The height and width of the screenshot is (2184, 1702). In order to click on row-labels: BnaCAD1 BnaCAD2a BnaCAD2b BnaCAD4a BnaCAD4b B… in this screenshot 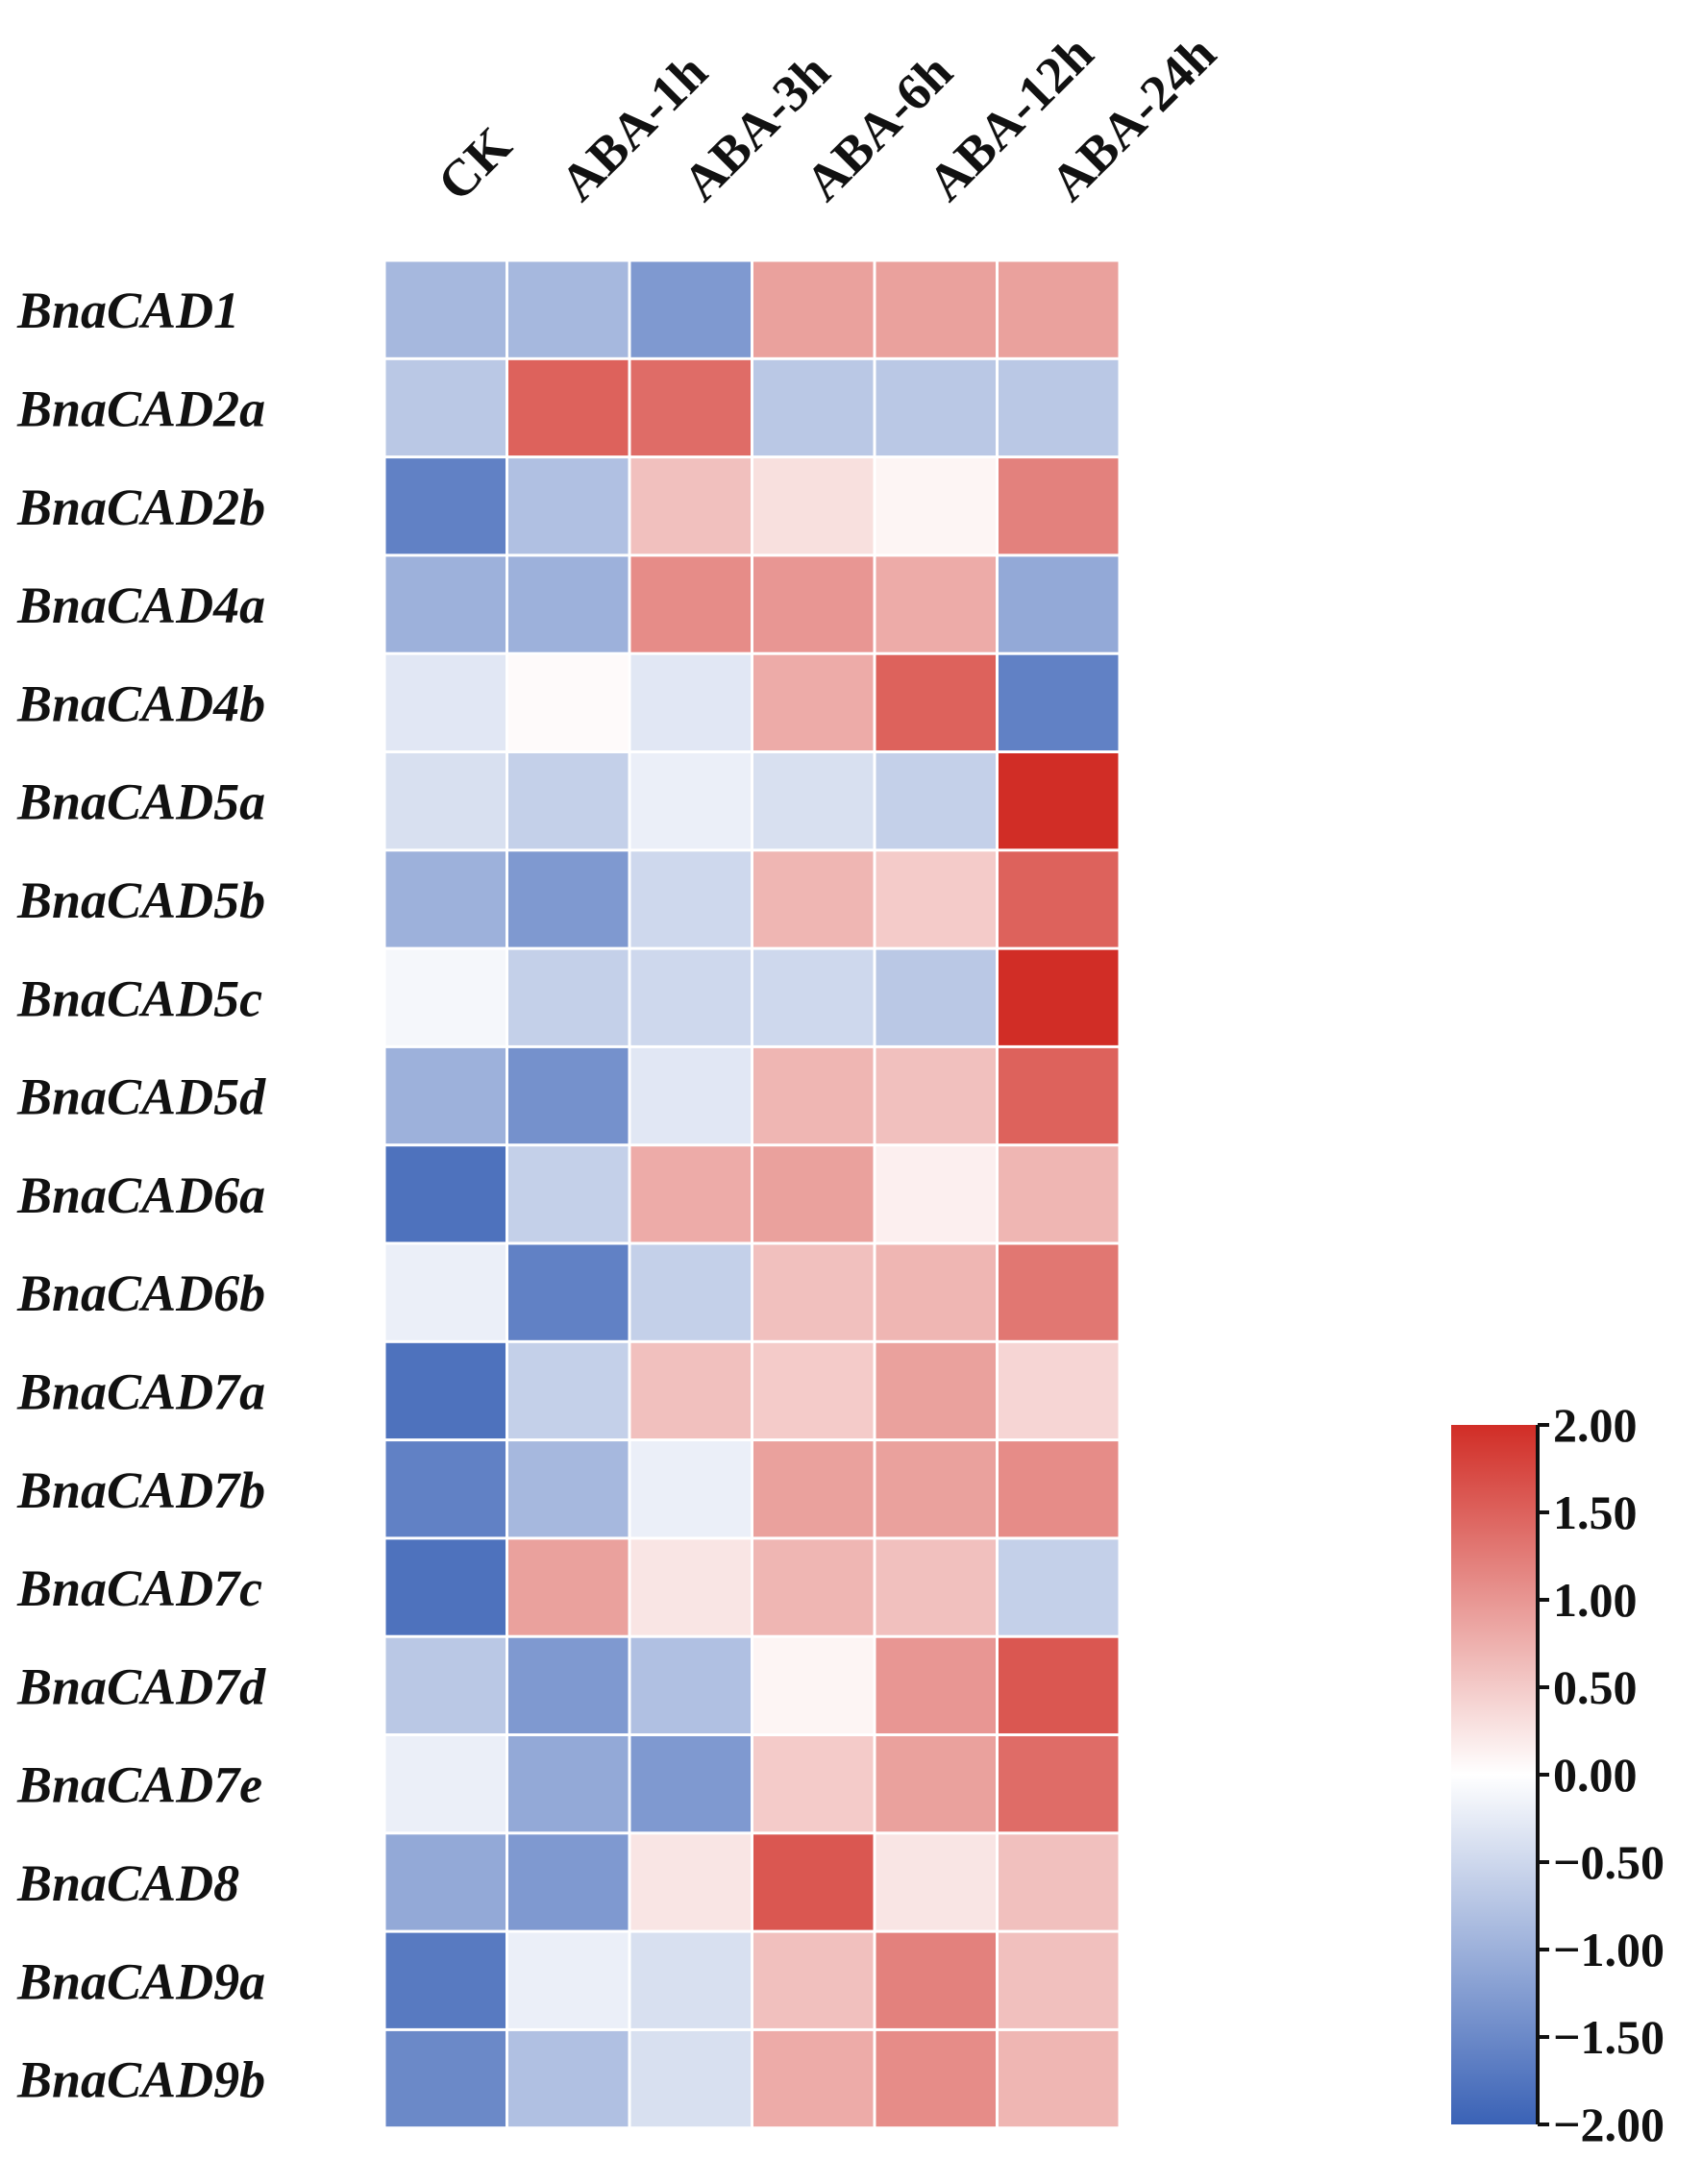, I will do `click(141, 1195)`.